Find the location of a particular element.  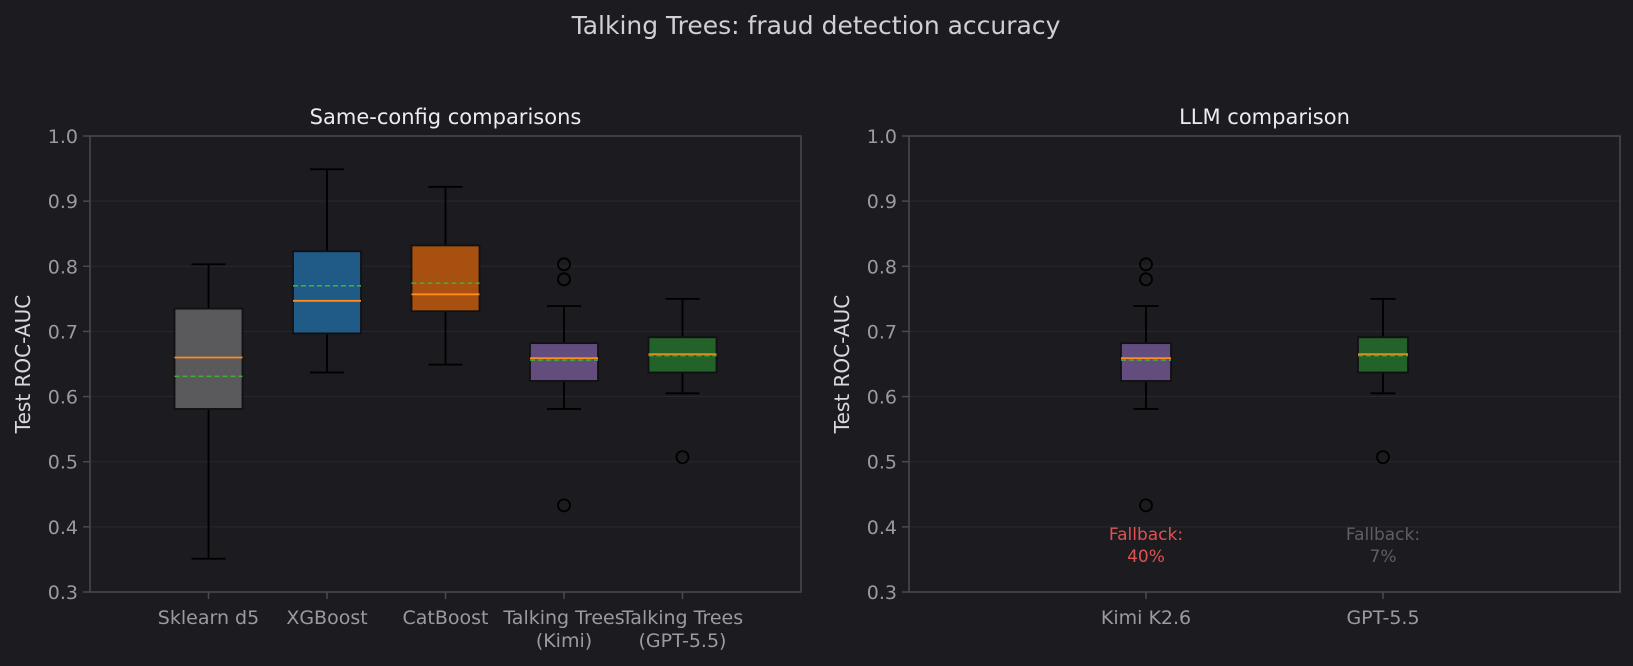

fallback-annotation: 7% is located at coordinates (1383, 557).